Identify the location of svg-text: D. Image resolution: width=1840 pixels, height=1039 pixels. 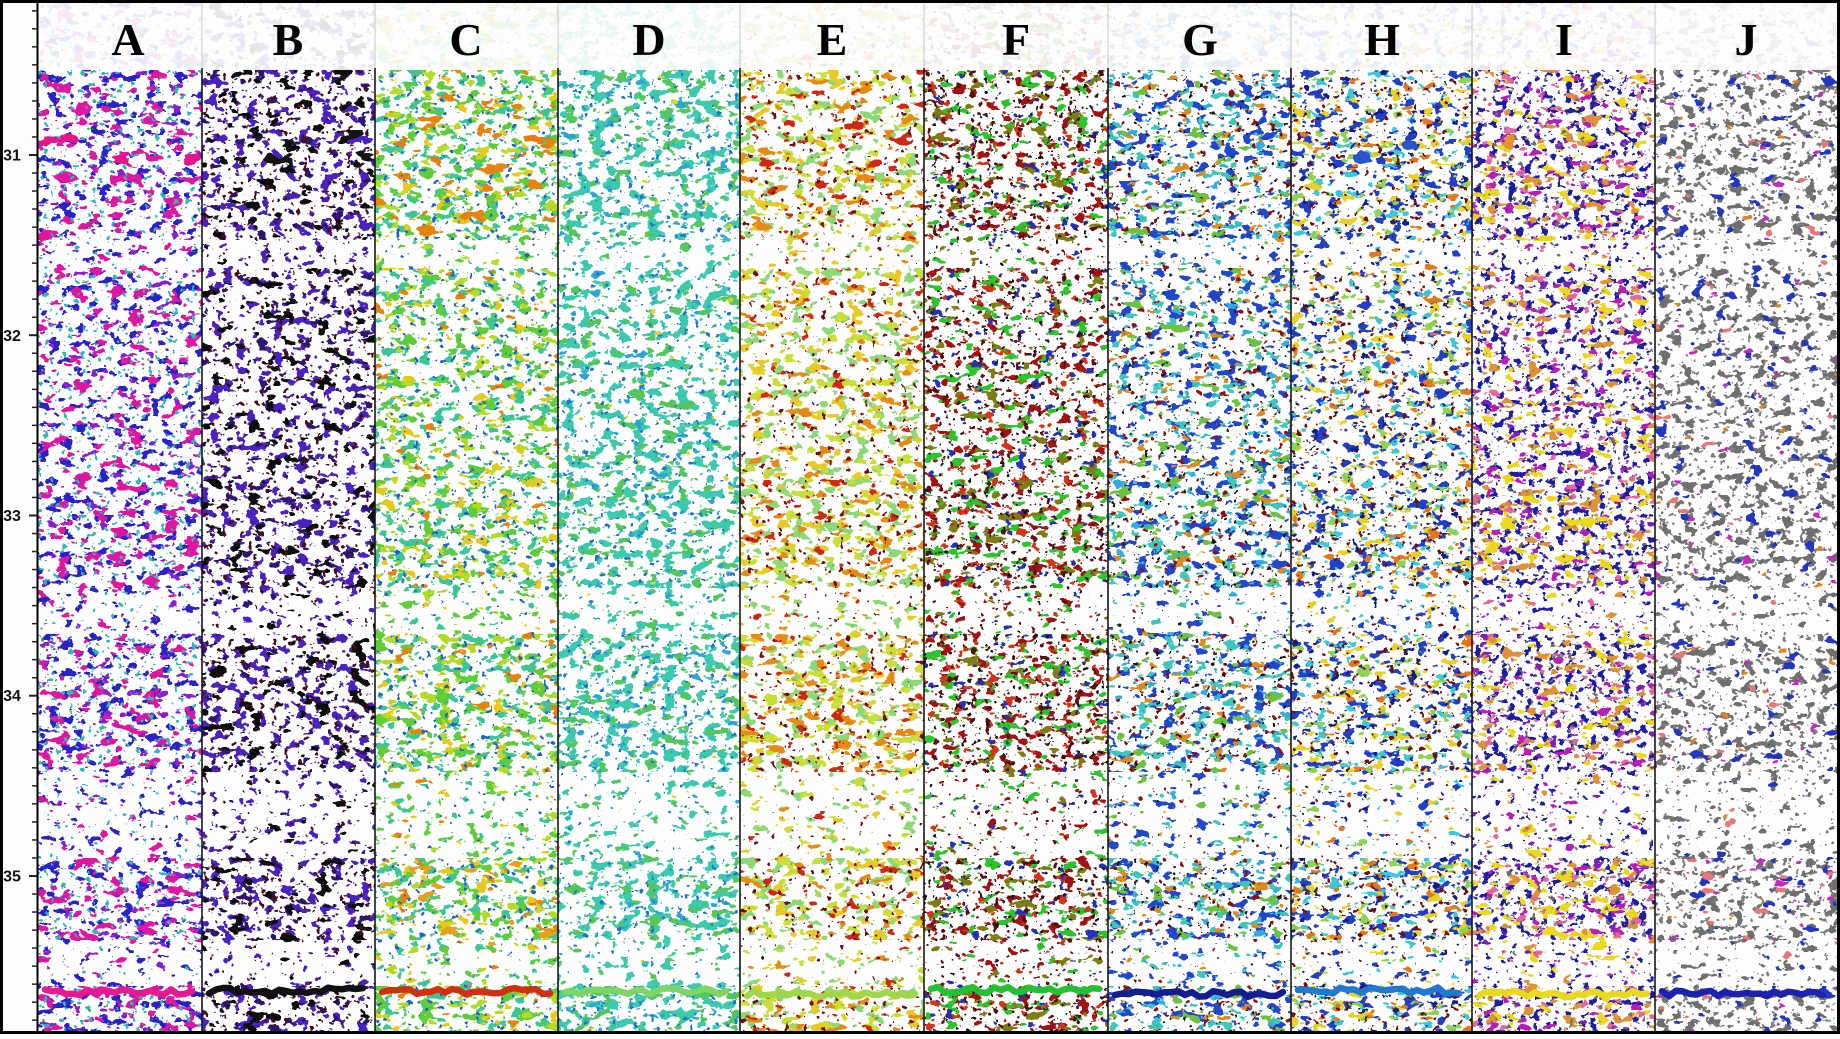
(648, 39).